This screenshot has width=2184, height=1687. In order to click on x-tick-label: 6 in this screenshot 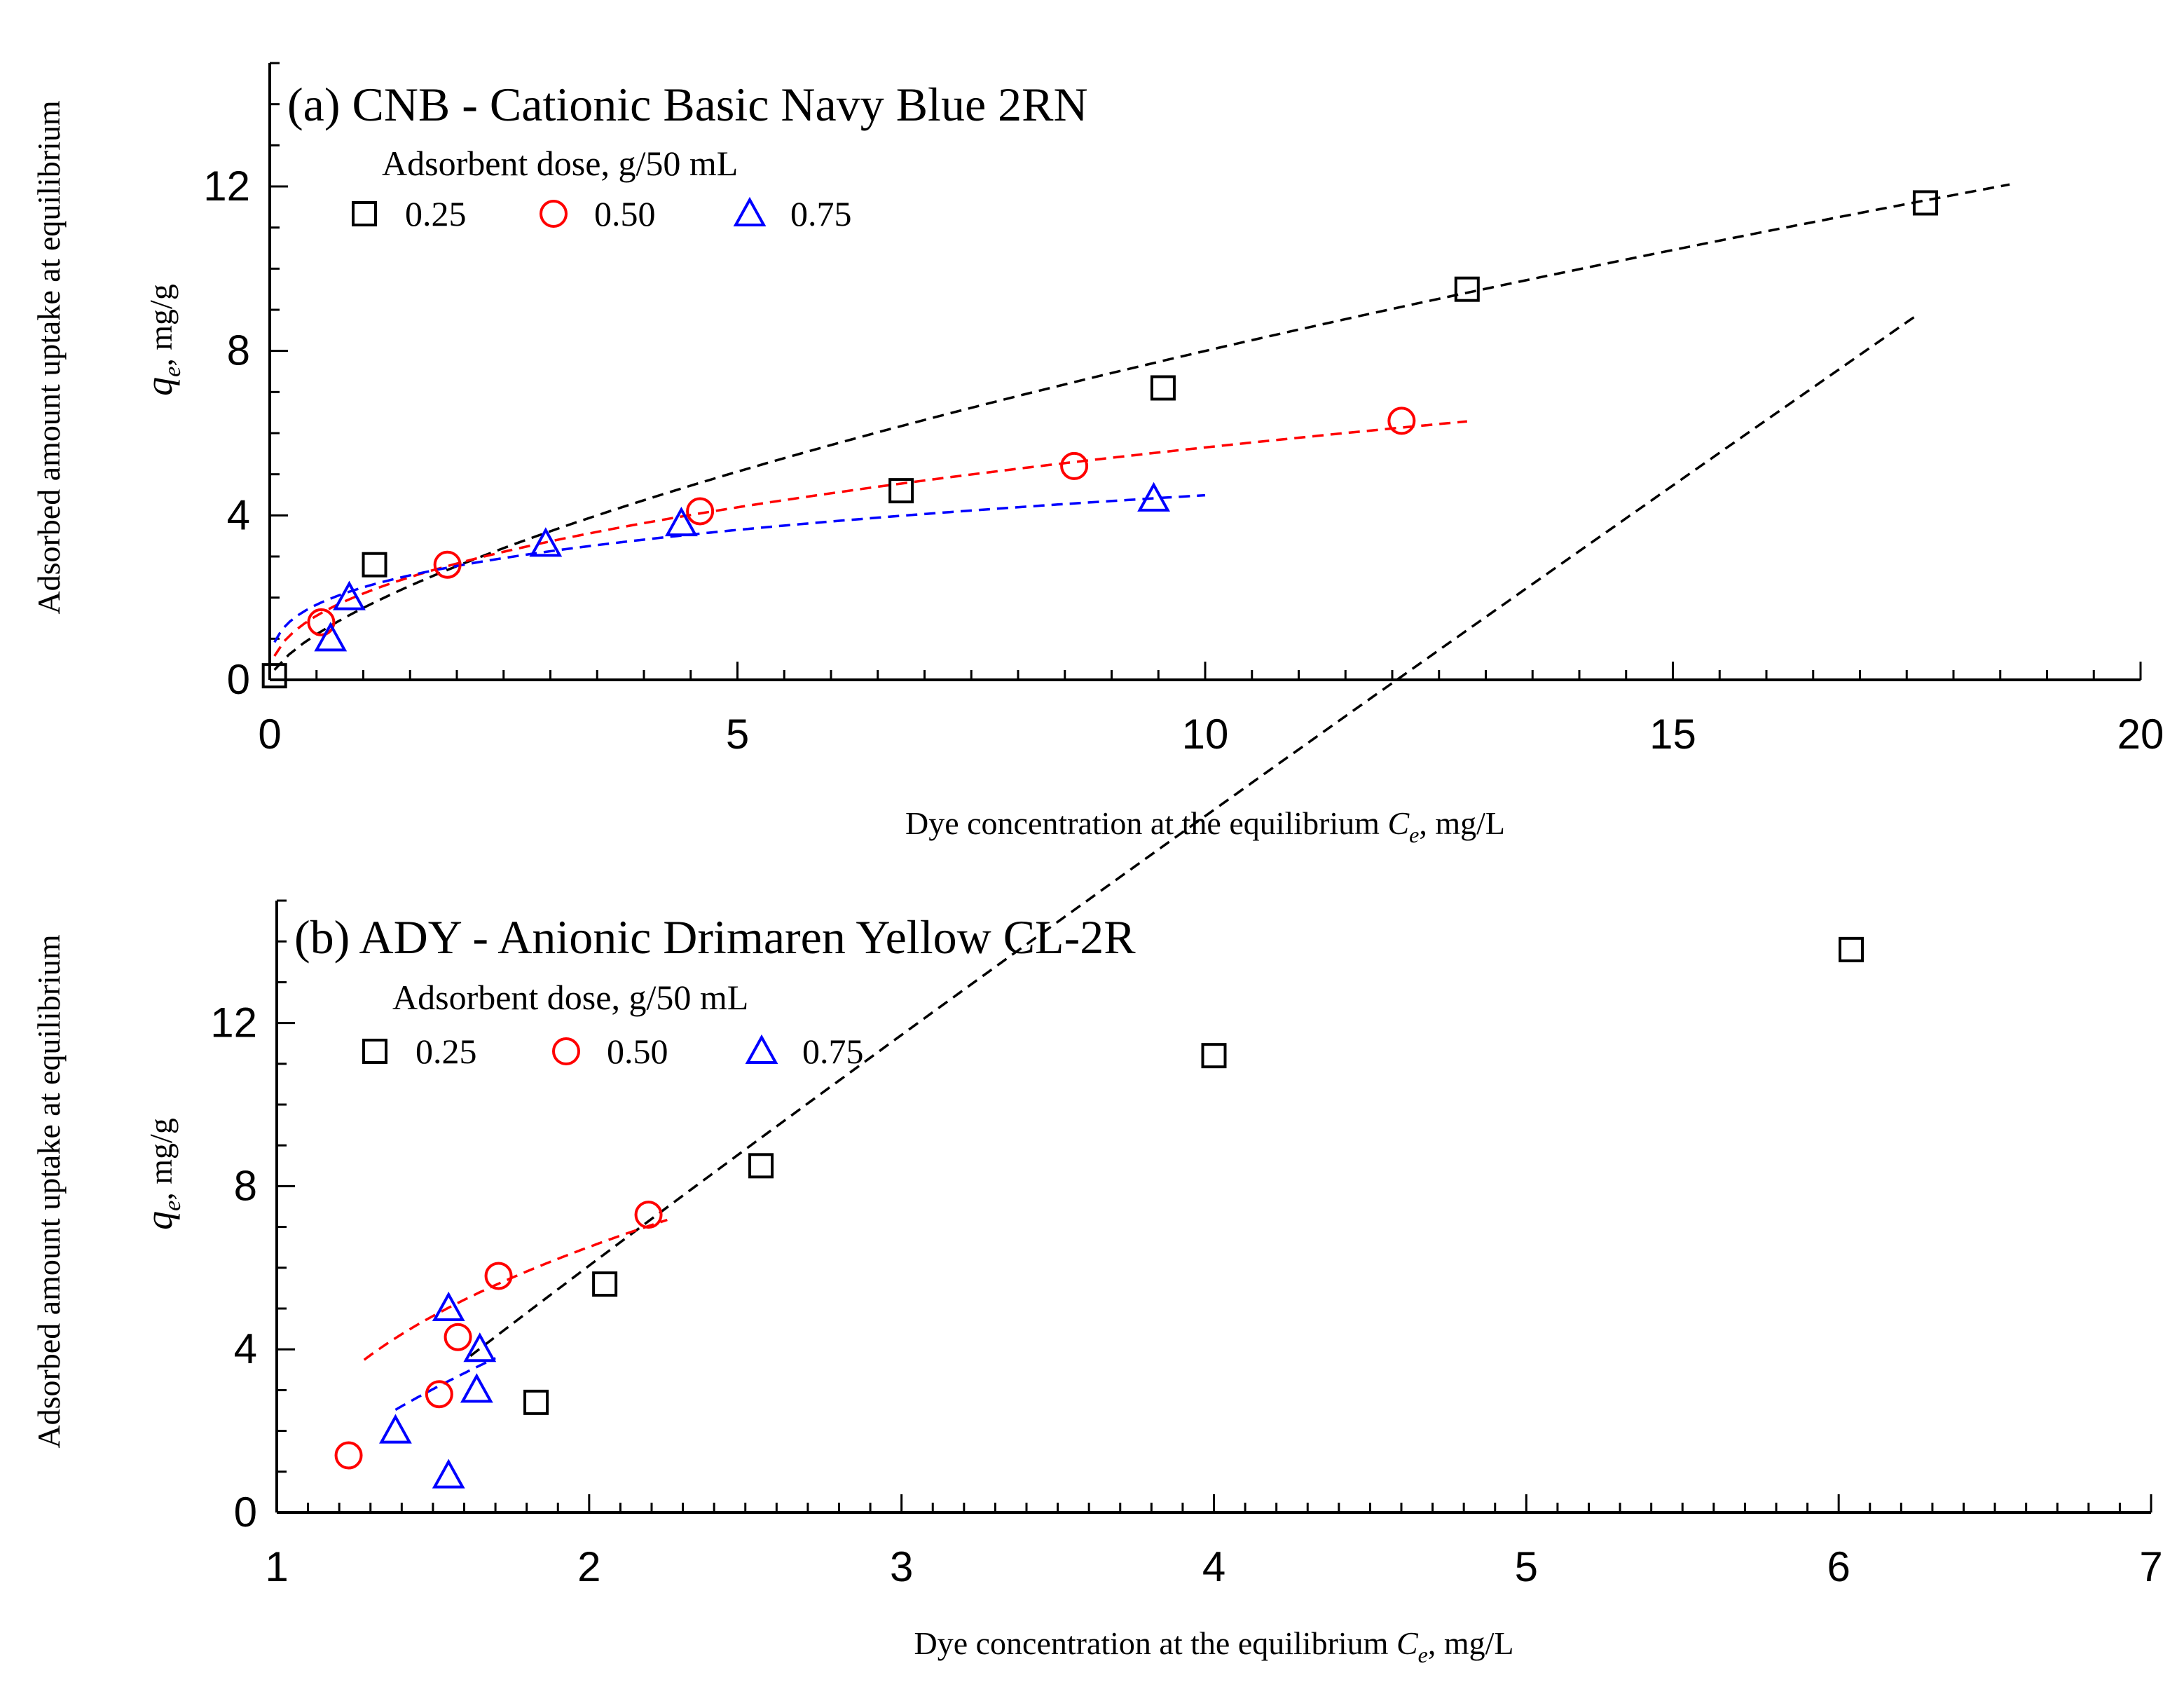, I will do `click(1838, 1566)`.